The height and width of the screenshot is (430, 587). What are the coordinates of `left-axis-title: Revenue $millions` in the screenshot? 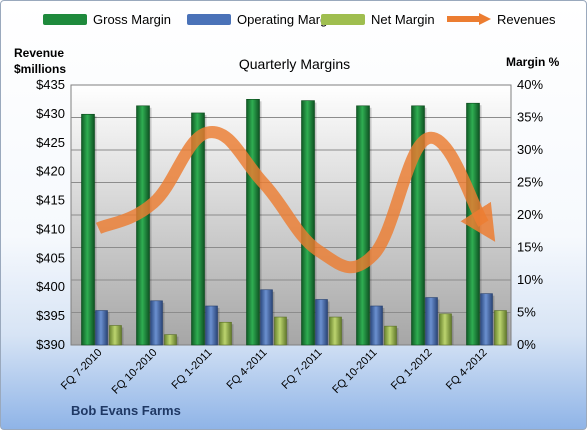 It's located at (40, 61).